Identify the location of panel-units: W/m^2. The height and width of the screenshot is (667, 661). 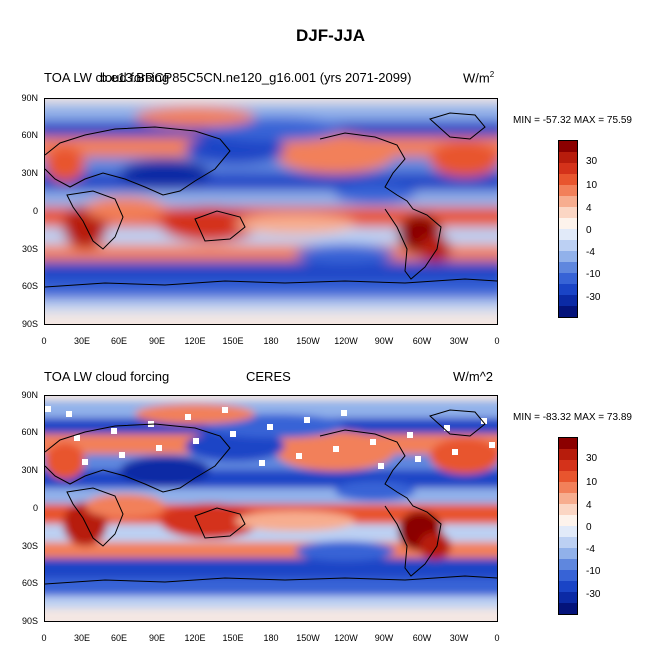
(473, 376).